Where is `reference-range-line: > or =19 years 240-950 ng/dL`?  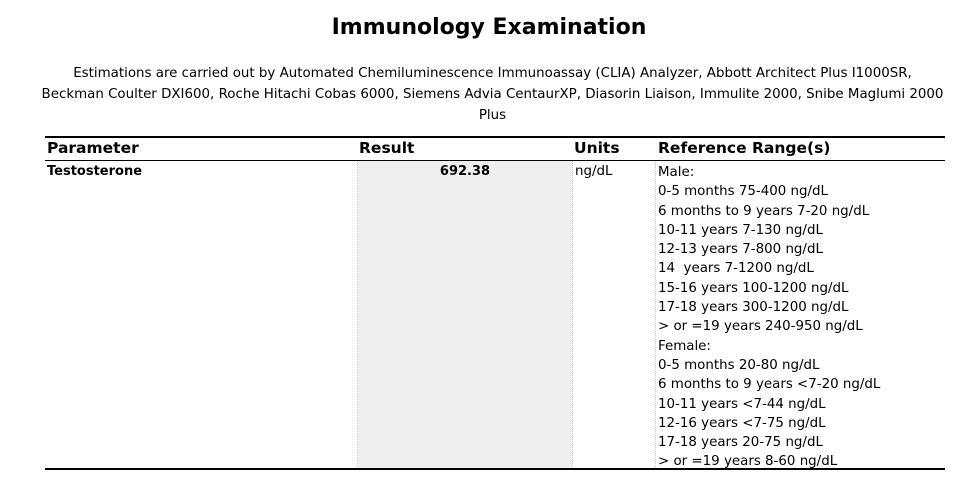
reference-range-line: > or =19 years 240-950 ng/dL is located at coordinates (760, 327).